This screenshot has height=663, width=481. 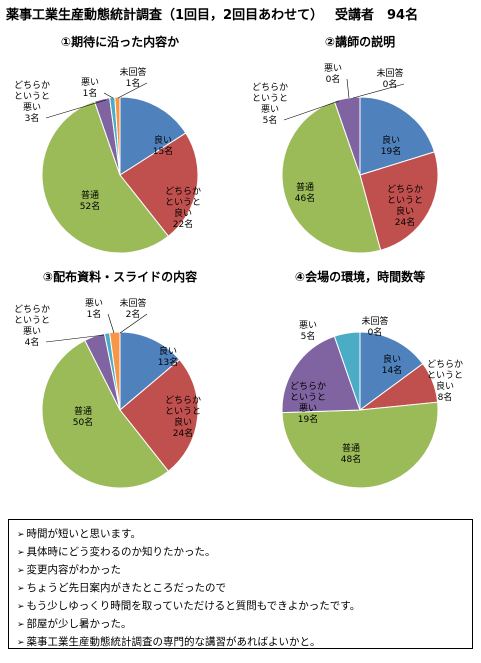 I want to click on slice-label-neutral: 普通 50名, so click(x=83, y=416).